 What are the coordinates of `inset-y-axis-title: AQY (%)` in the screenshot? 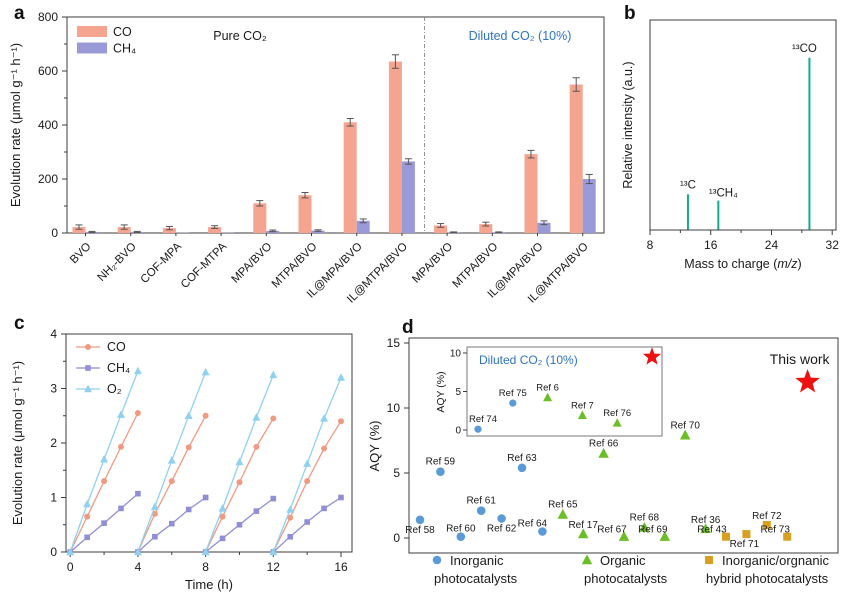 It's located at (441, 391).